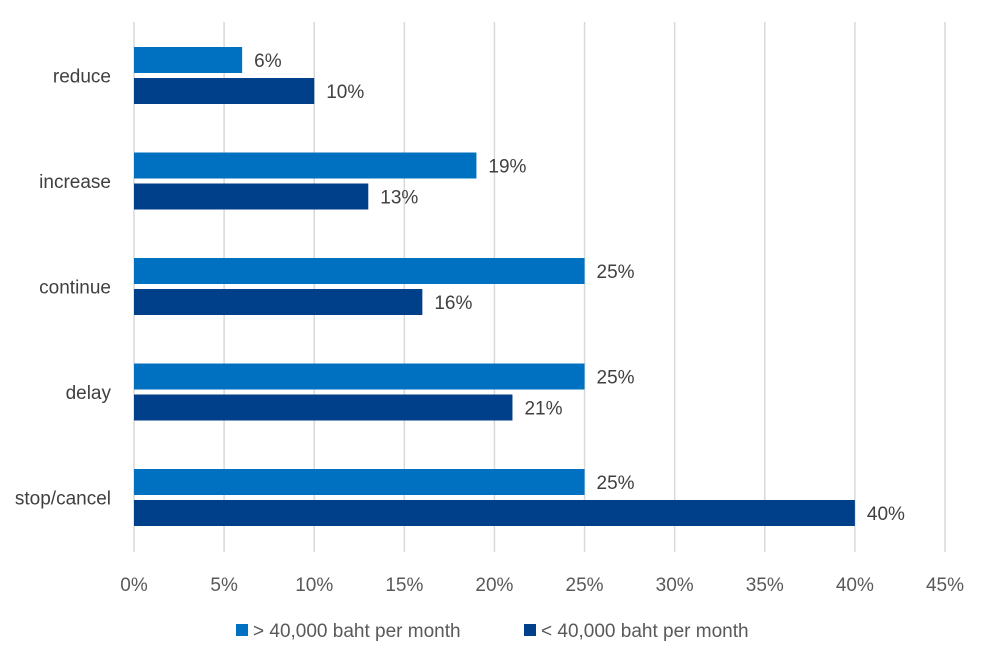  Describe the element at coordinates (357, 631) in the screenshot. I see `legend-label-series-1: > 40,000 baht per month` at that location.